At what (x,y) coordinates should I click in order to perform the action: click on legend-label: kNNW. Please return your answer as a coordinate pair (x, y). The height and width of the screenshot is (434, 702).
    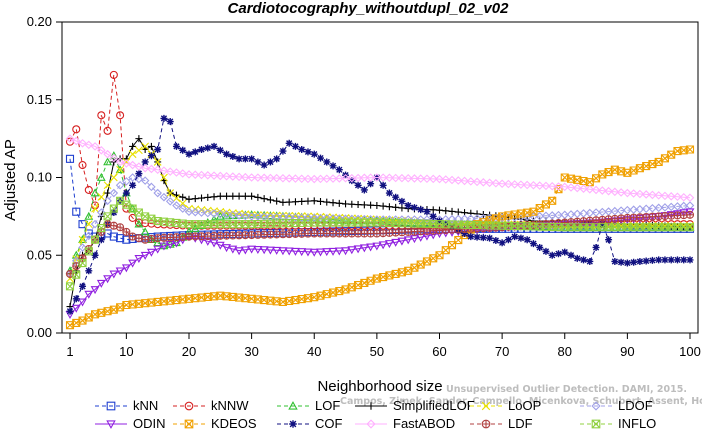
    Looking at the image, I should click on (230, 405).